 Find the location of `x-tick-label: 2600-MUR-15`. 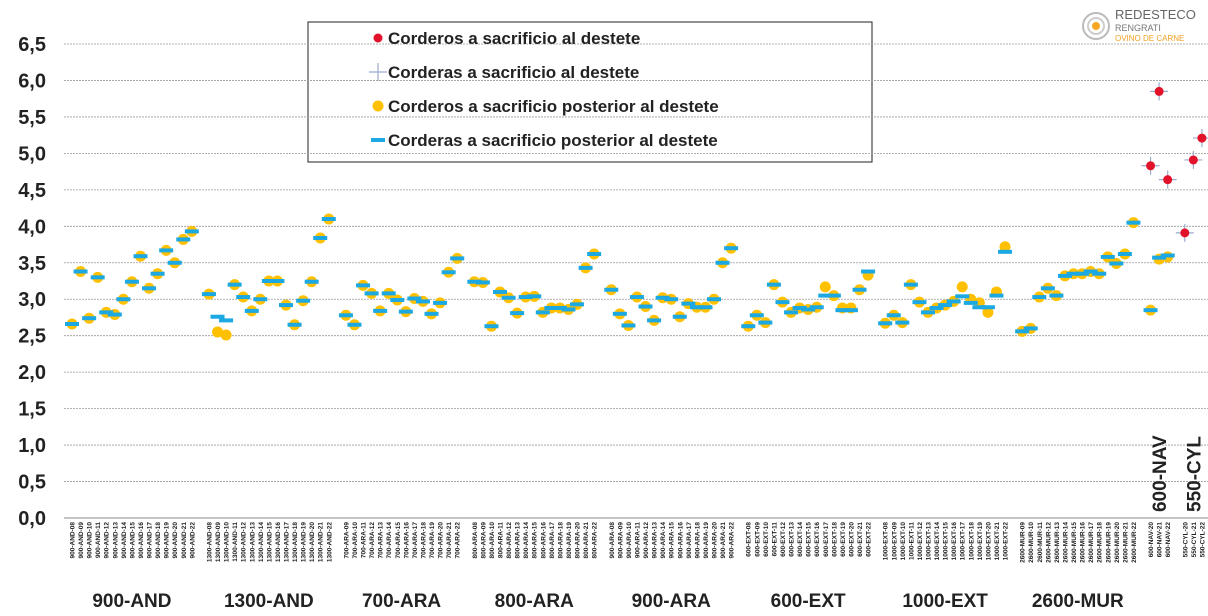

x-tick-label: 2600-MUR-15 is located at coordinates (1074, 542).